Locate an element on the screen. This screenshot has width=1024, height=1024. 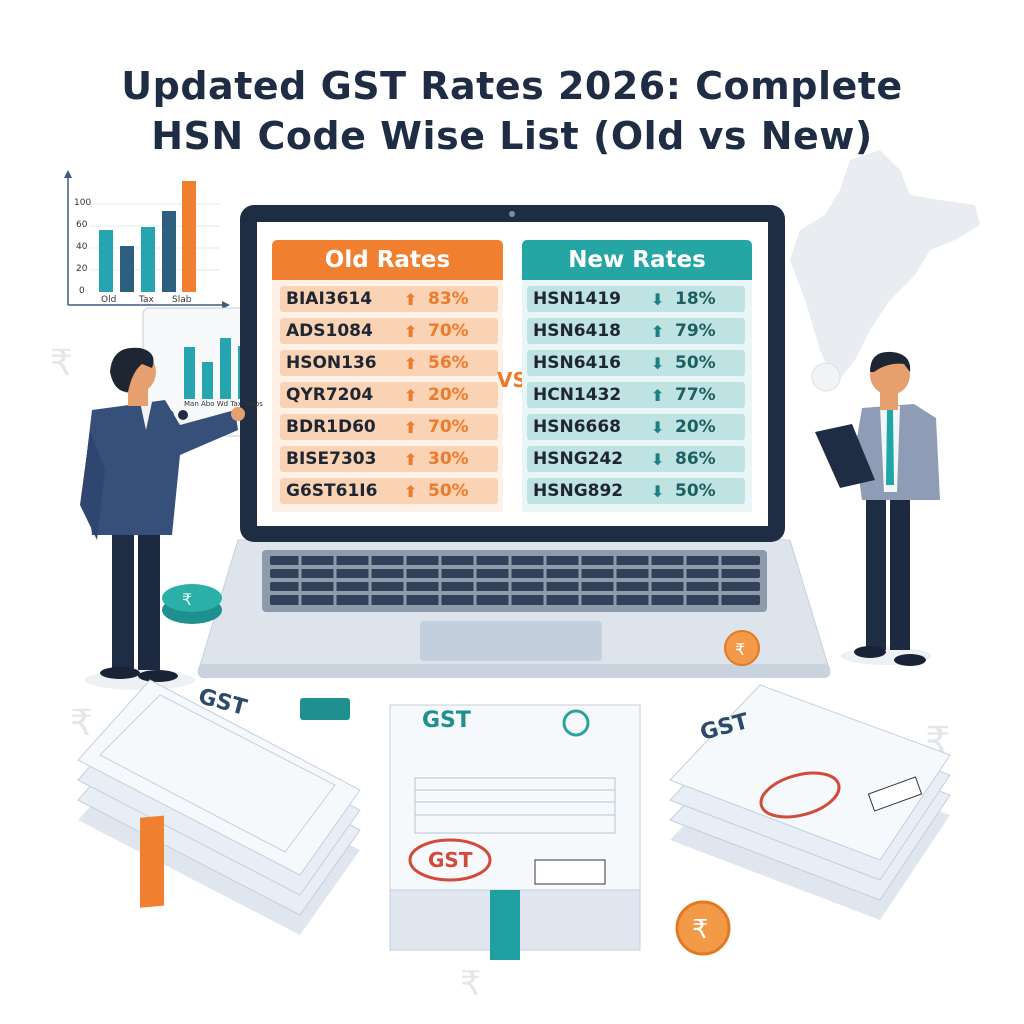
rate-row: HSN6668 ⬇ 20% is located at coordinates (636, 427).